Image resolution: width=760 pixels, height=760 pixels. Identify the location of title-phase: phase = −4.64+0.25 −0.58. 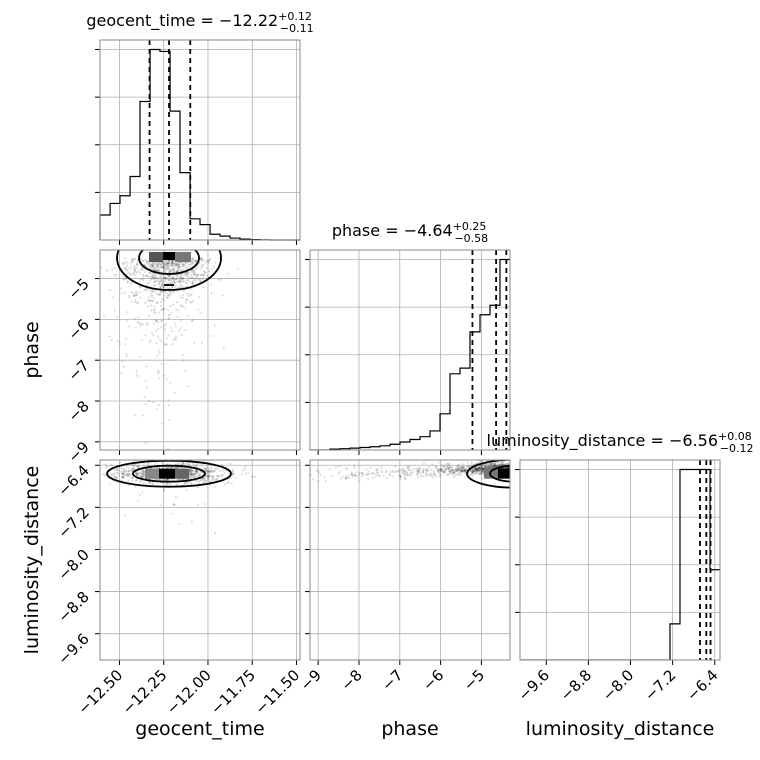
(410, 232).